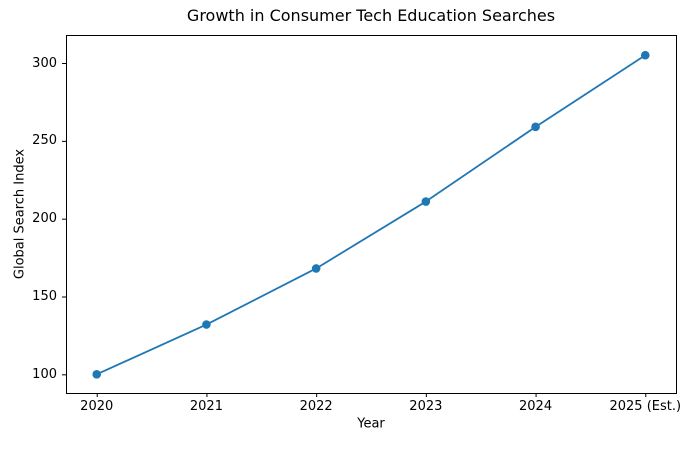 This screenshot has height=450, width=700. I want to click on x-tick-label: 2020, so click(97, 406).